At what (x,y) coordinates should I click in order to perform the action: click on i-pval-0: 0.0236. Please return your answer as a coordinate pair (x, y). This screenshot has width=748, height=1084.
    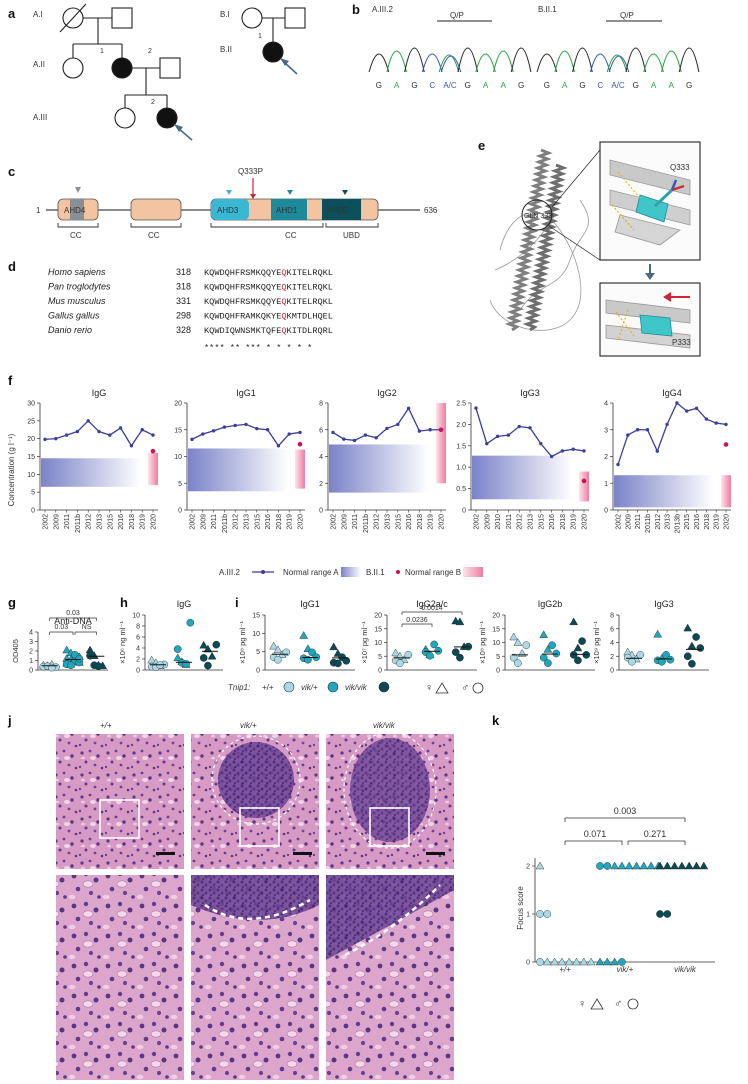
    Looking at the image, I should click on (417, 620).